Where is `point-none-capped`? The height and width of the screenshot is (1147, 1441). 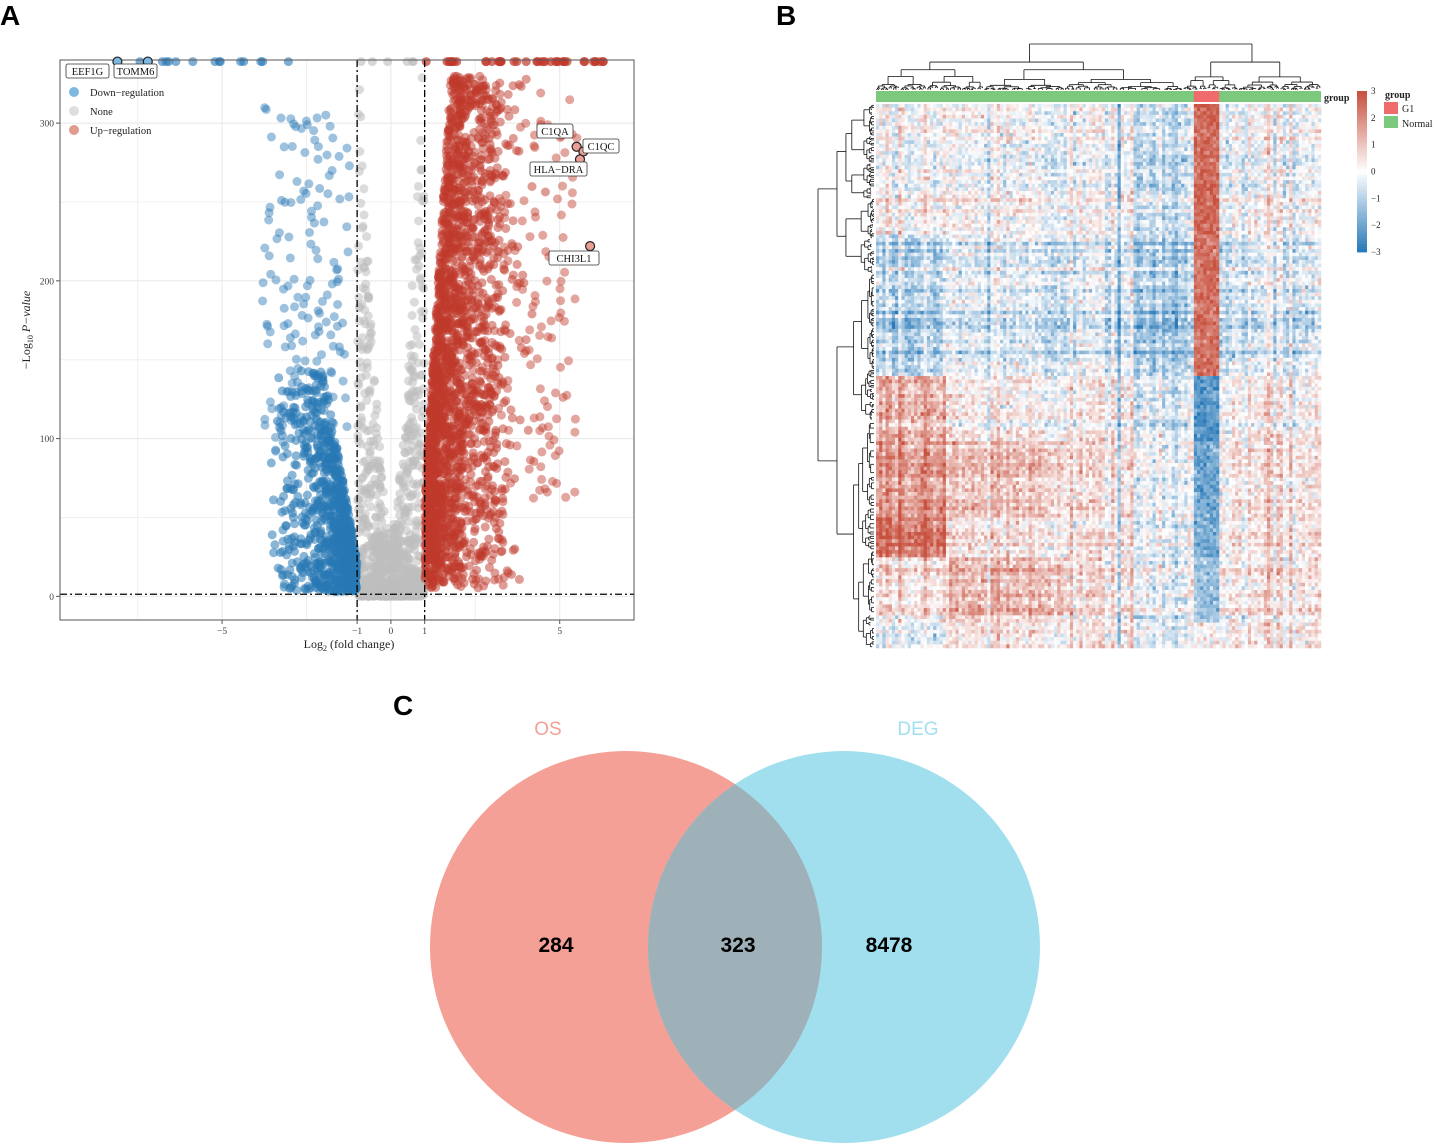 point-none-capped is located at coordinates (372, 62).